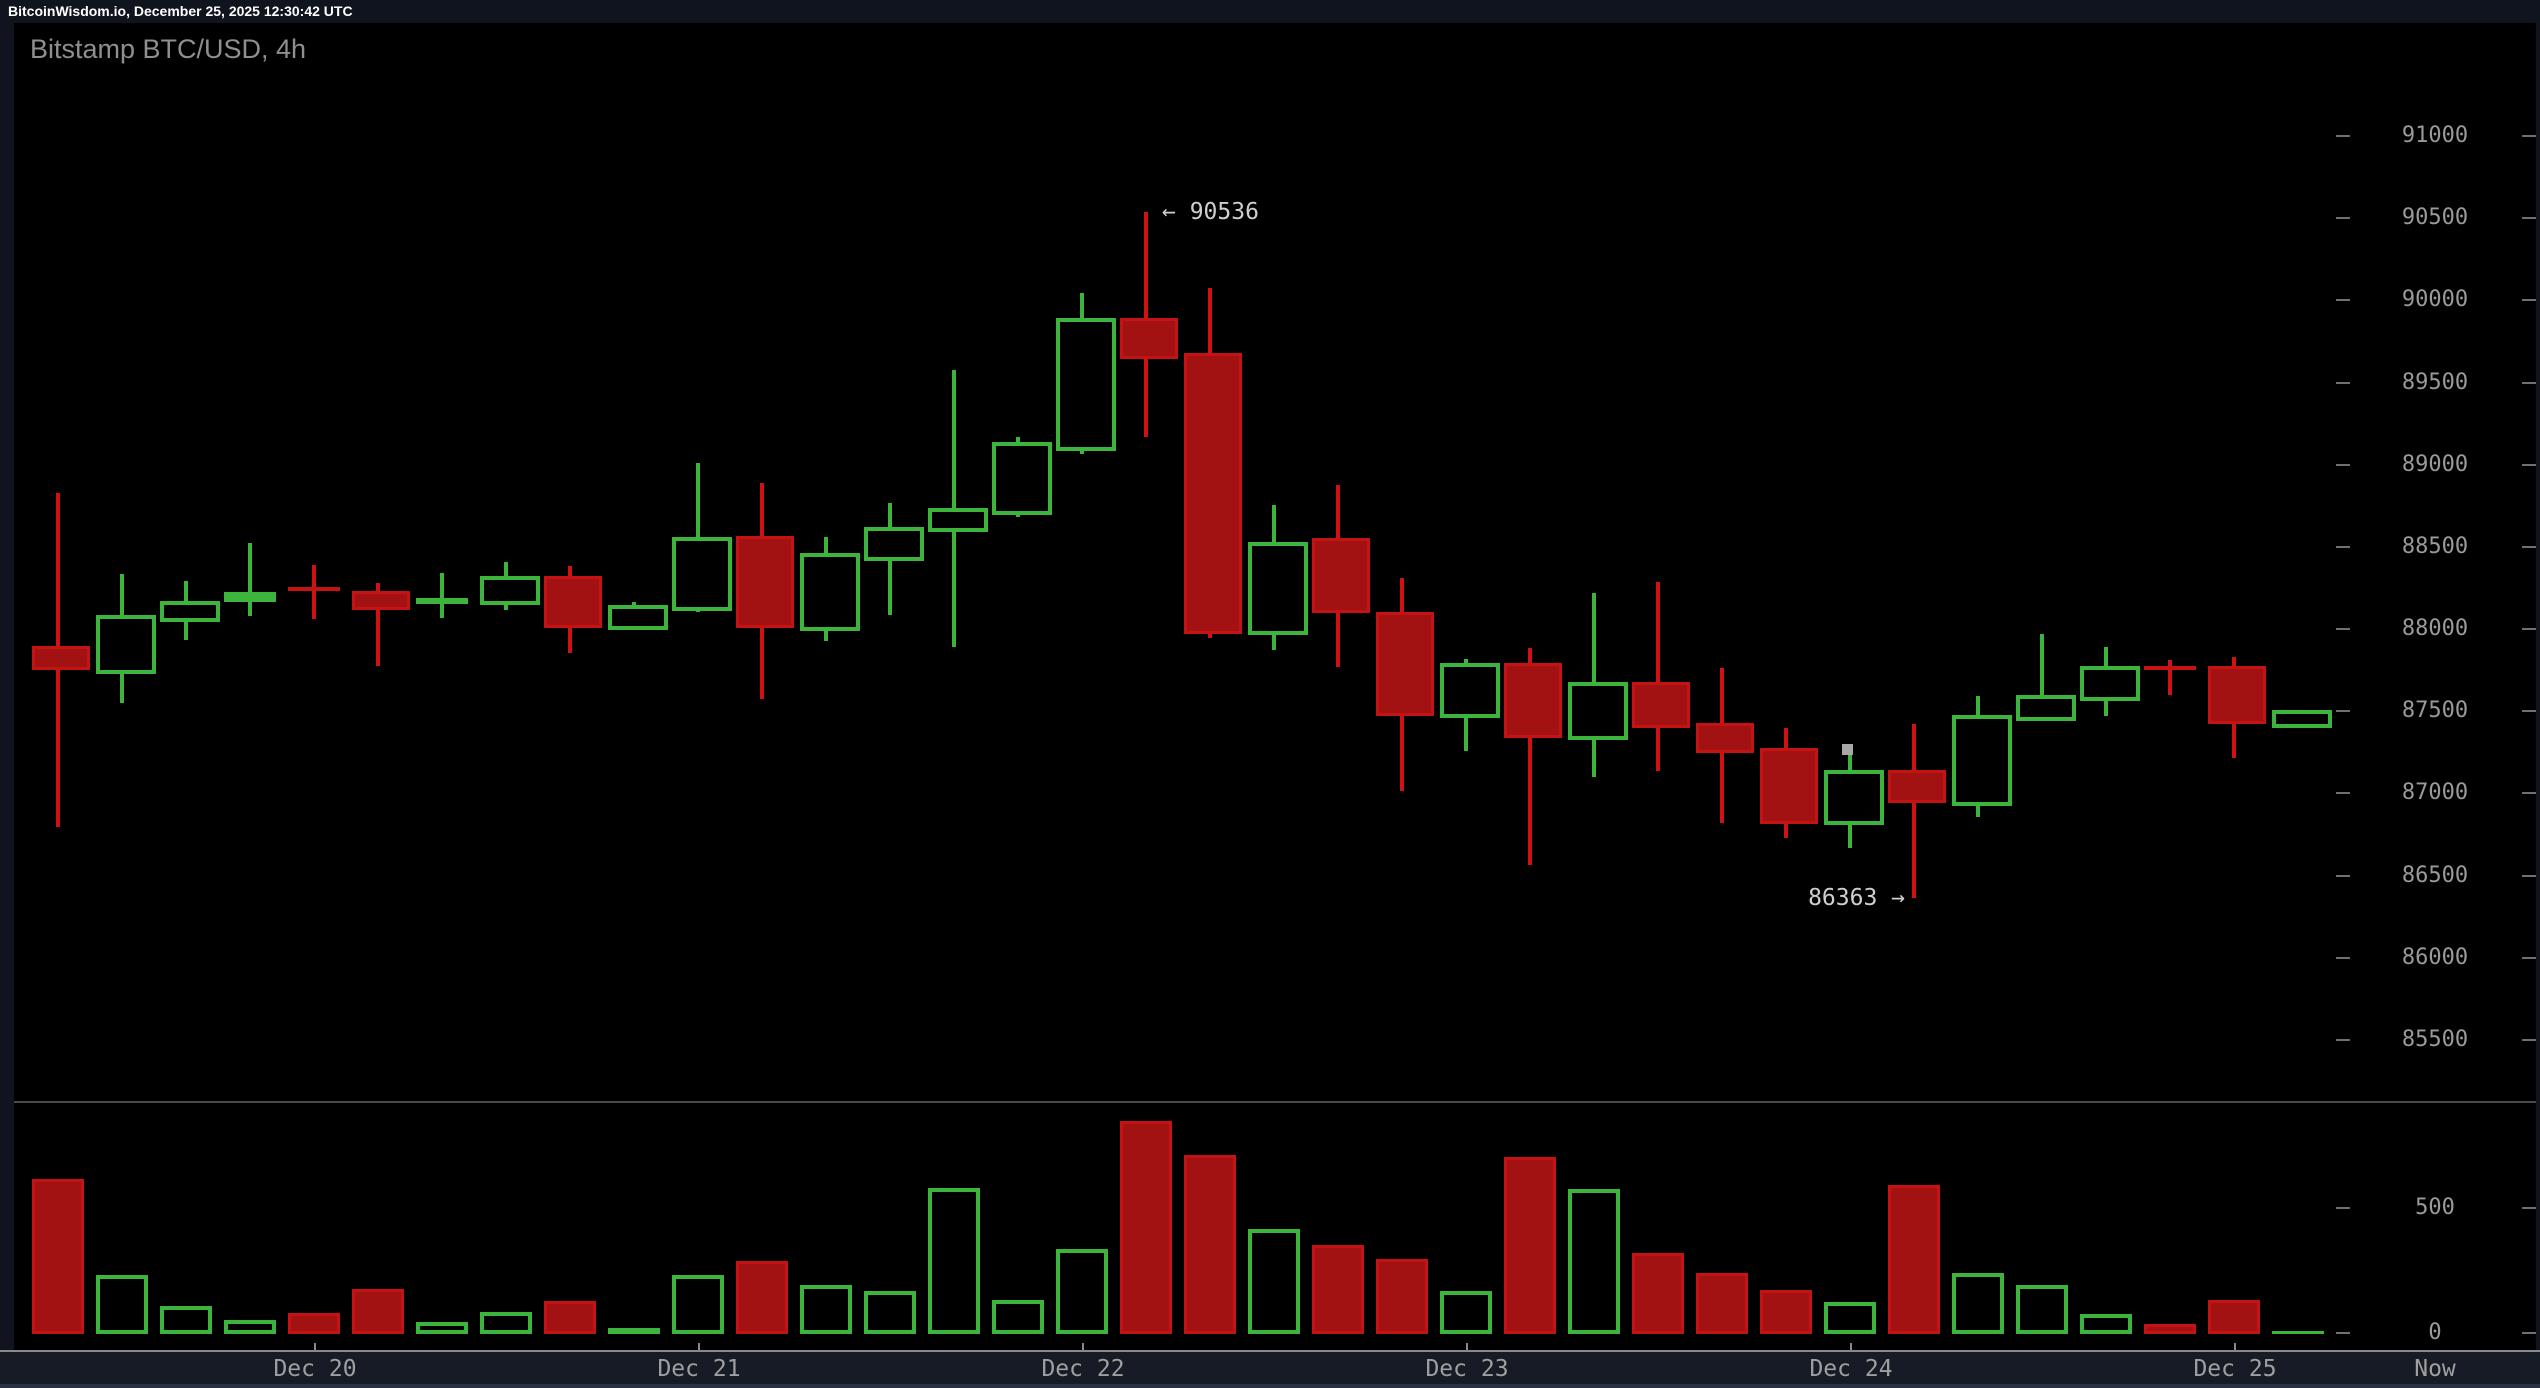 The image size is (2540, 1388). Describe the element at coordinates (2435, 1207) in the screenshot. I see `volume-axis-label: 500` at that location.